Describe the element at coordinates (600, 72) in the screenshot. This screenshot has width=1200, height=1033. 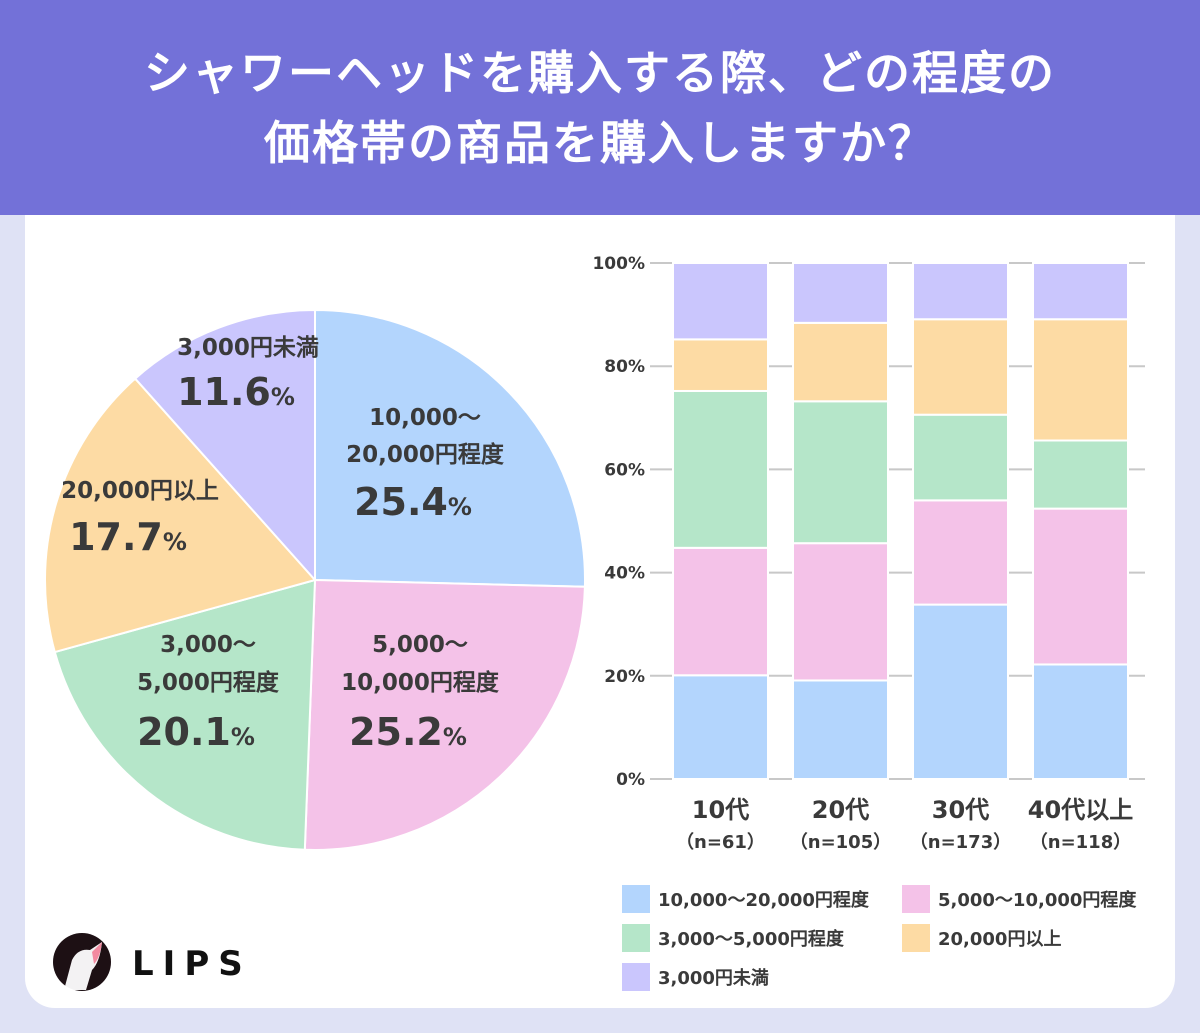
I see `title-line-1: シャワーヘッドを購入する際、どの程度の` at that location.